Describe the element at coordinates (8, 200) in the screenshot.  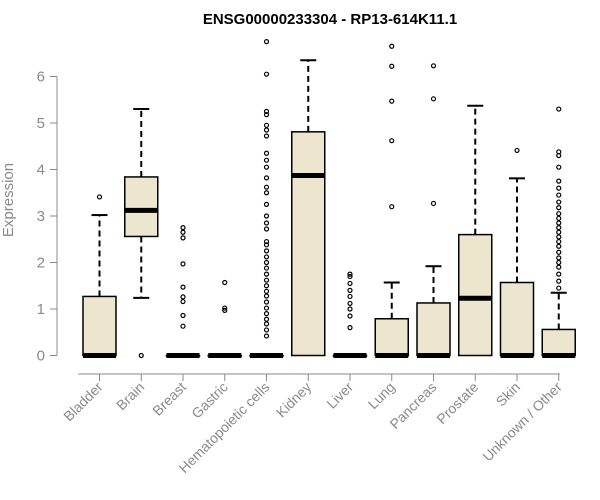
I see `y-axis-label: Expression` at that location.